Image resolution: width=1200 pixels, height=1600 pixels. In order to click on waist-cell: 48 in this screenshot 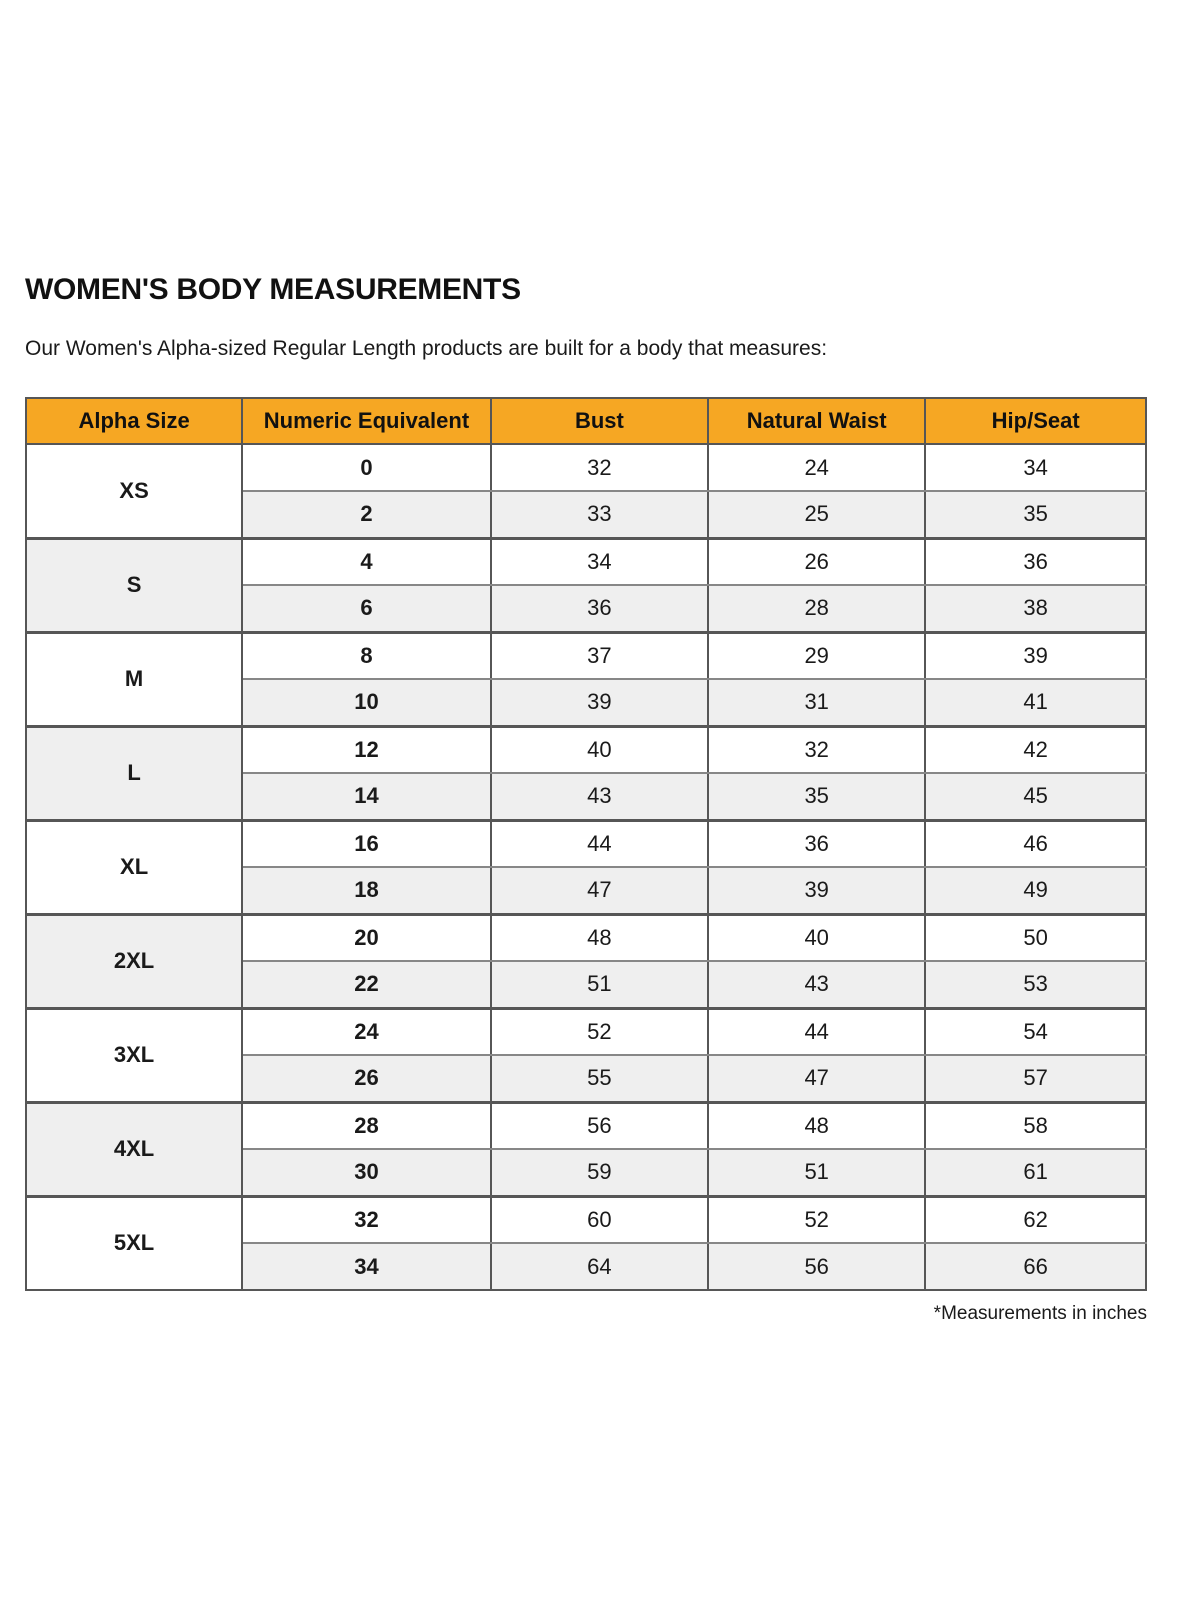, I will do `click(817, 1125)`.